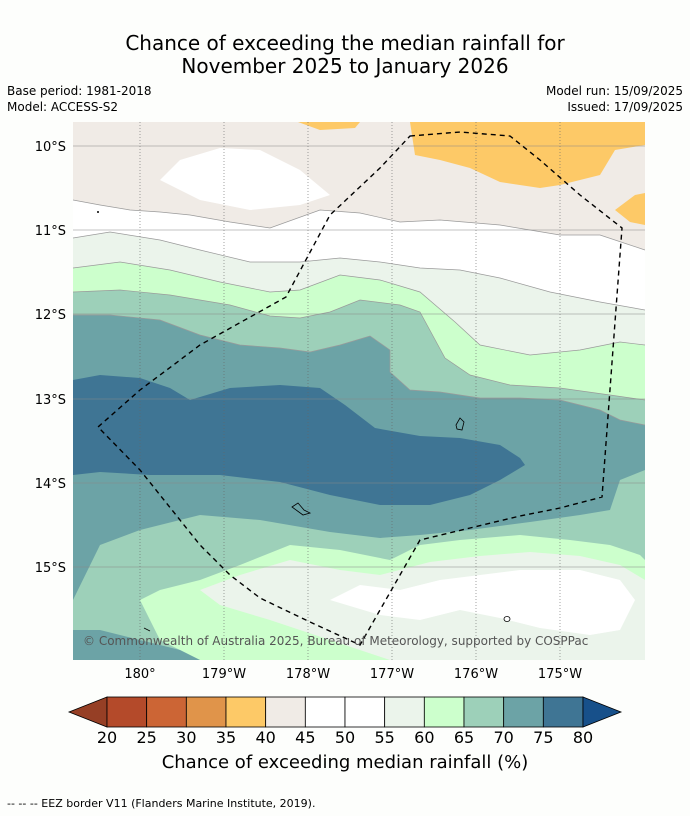 The height and width of the screenshot is (816, 690). Describe the element at coordinates (543, 737) in the screenshot. I see `colorbar-tick-label: 75` at that location.